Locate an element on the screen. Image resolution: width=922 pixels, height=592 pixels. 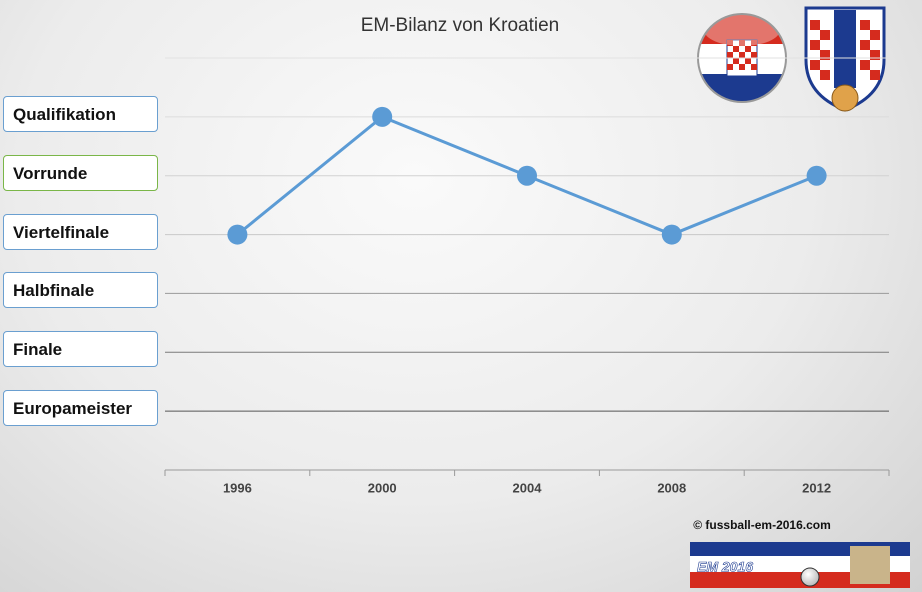
credit: © fussball-em-2016.com is located at coordinates (762, 525).